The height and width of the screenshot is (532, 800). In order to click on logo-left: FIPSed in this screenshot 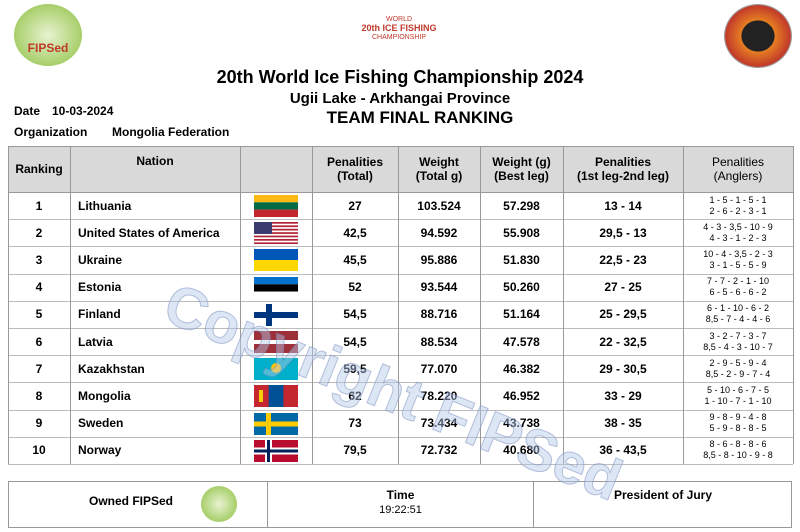, I will do `click(48, 35)`.